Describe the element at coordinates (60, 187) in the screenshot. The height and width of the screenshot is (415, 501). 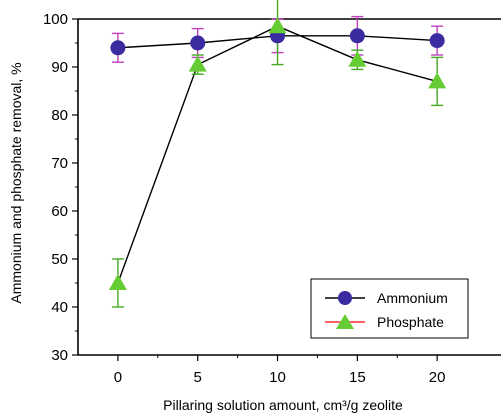
I see `y-axis-ticks: 30 40 50 60 70 80 90 100` at that location.